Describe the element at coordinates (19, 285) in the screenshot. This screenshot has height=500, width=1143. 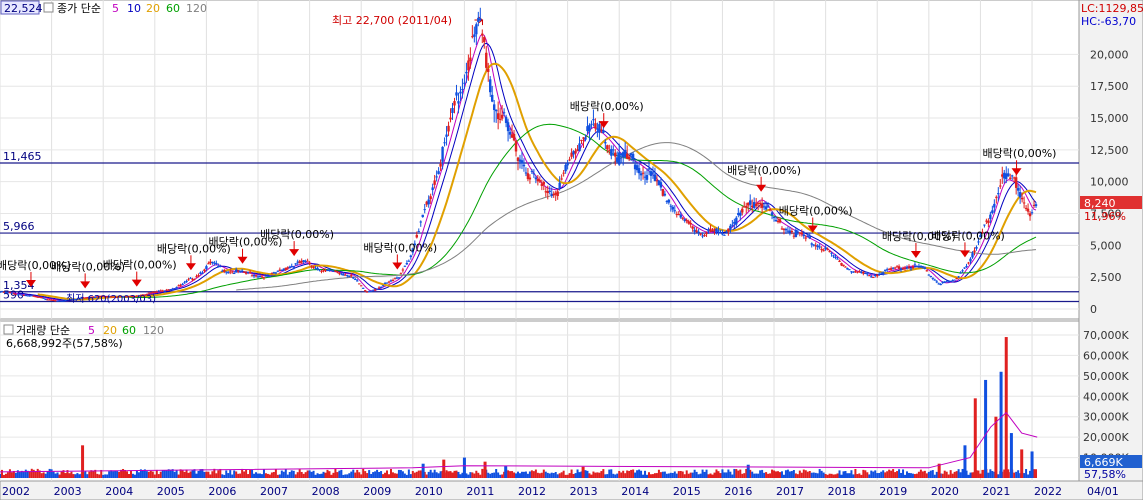
I see `reference-line-label: 1,354` at that location.